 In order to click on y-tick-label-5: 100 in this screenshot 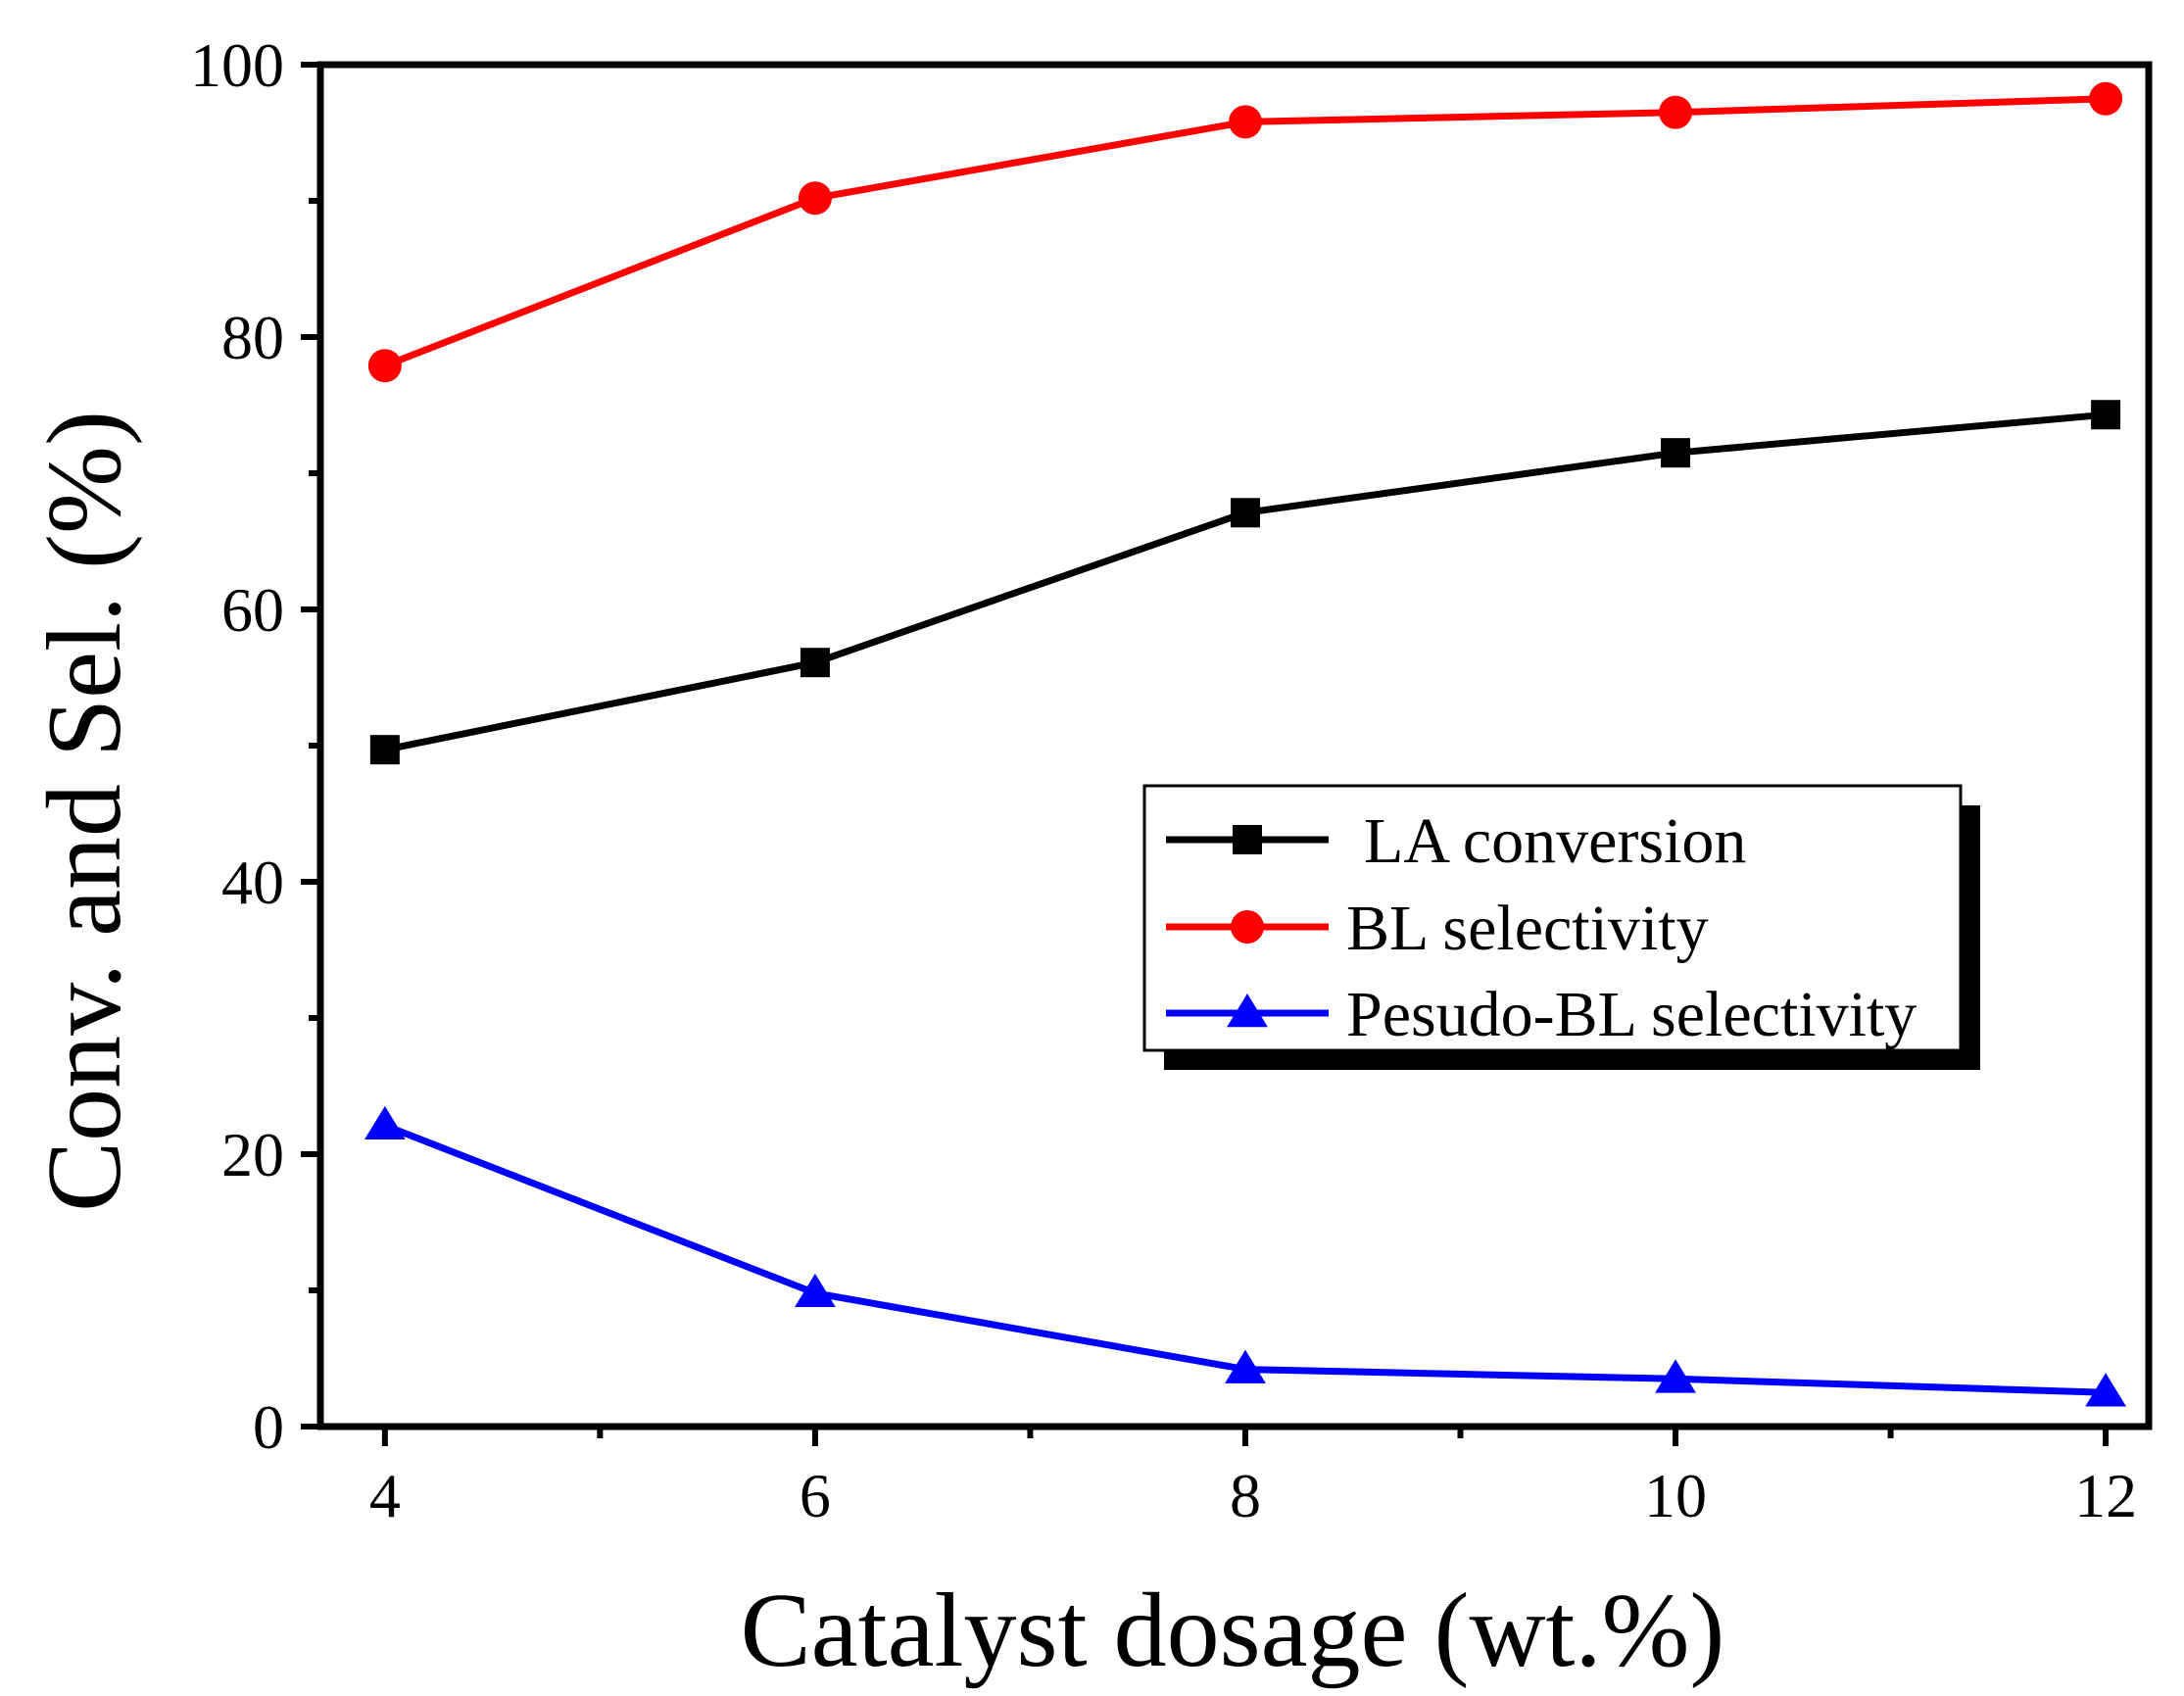, I will do `click(237, 65)`.